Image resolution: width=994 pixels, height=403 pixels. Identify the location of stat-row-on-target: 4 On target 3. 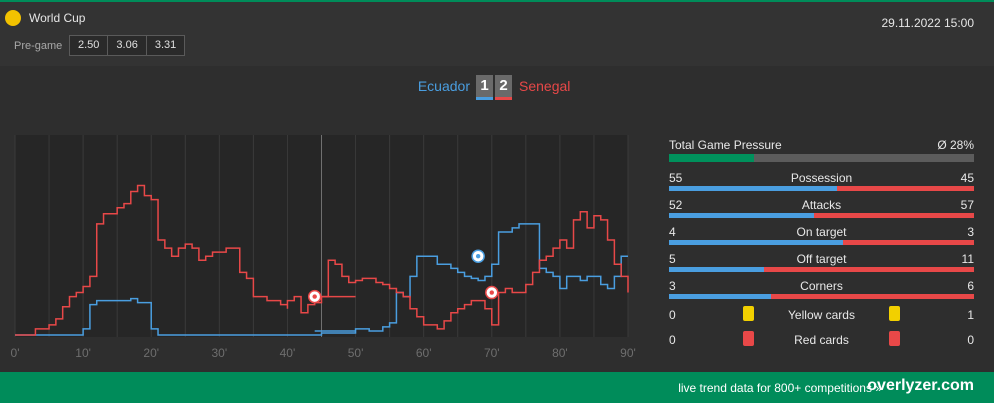
(821, 238).